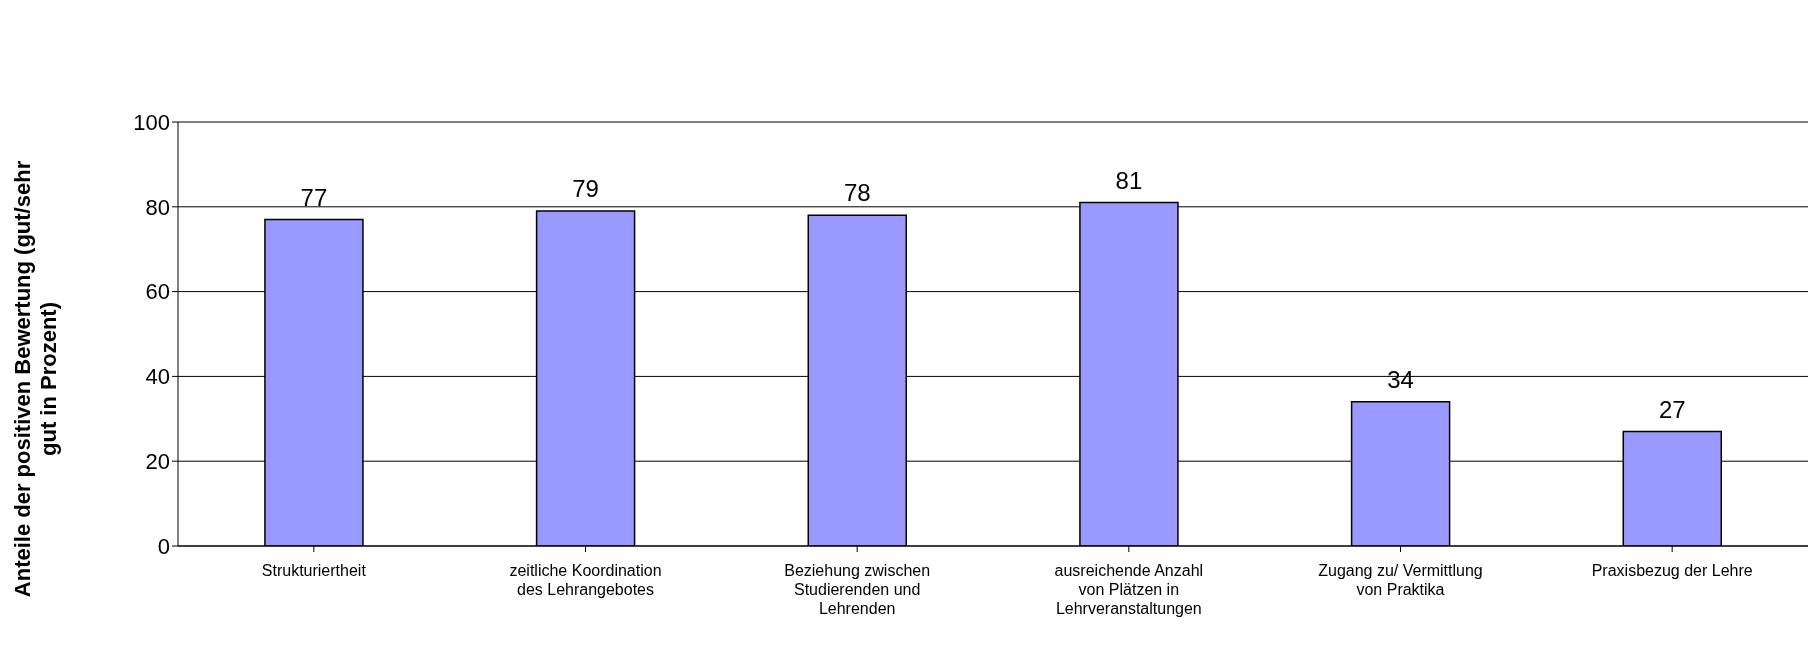 This screenshot has width=1818, height=646. What do you see at coordinates (1129, 589) in the screenshot?
I see `x-tick-label: ausreichende Anzahl von Plätzen in Lehrveranstaltungen` at bounding box center [1129, 589].